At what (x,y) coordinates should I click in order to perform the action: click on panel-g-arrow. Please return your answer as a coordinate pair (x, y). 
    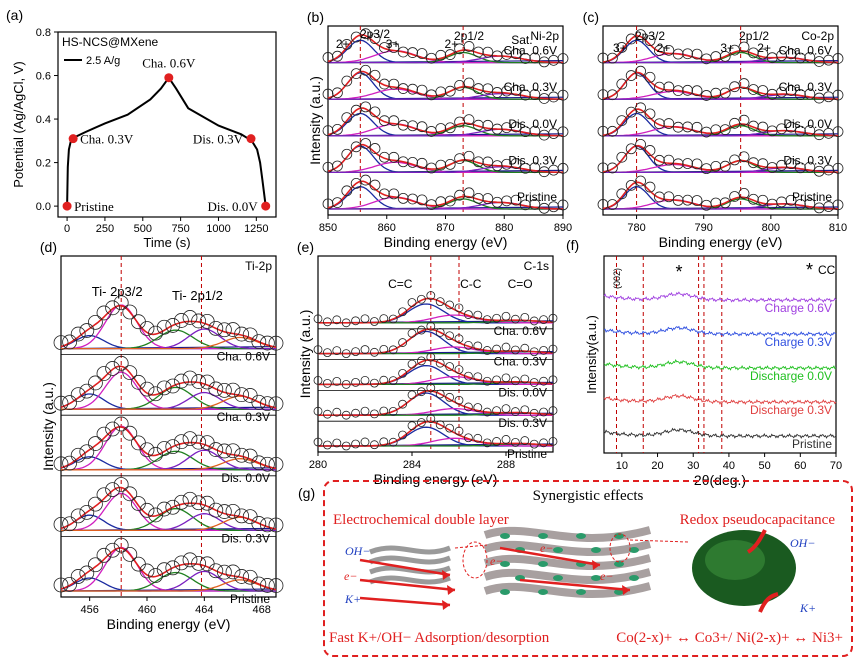
    Looking at the image, I should click on (405, 567).